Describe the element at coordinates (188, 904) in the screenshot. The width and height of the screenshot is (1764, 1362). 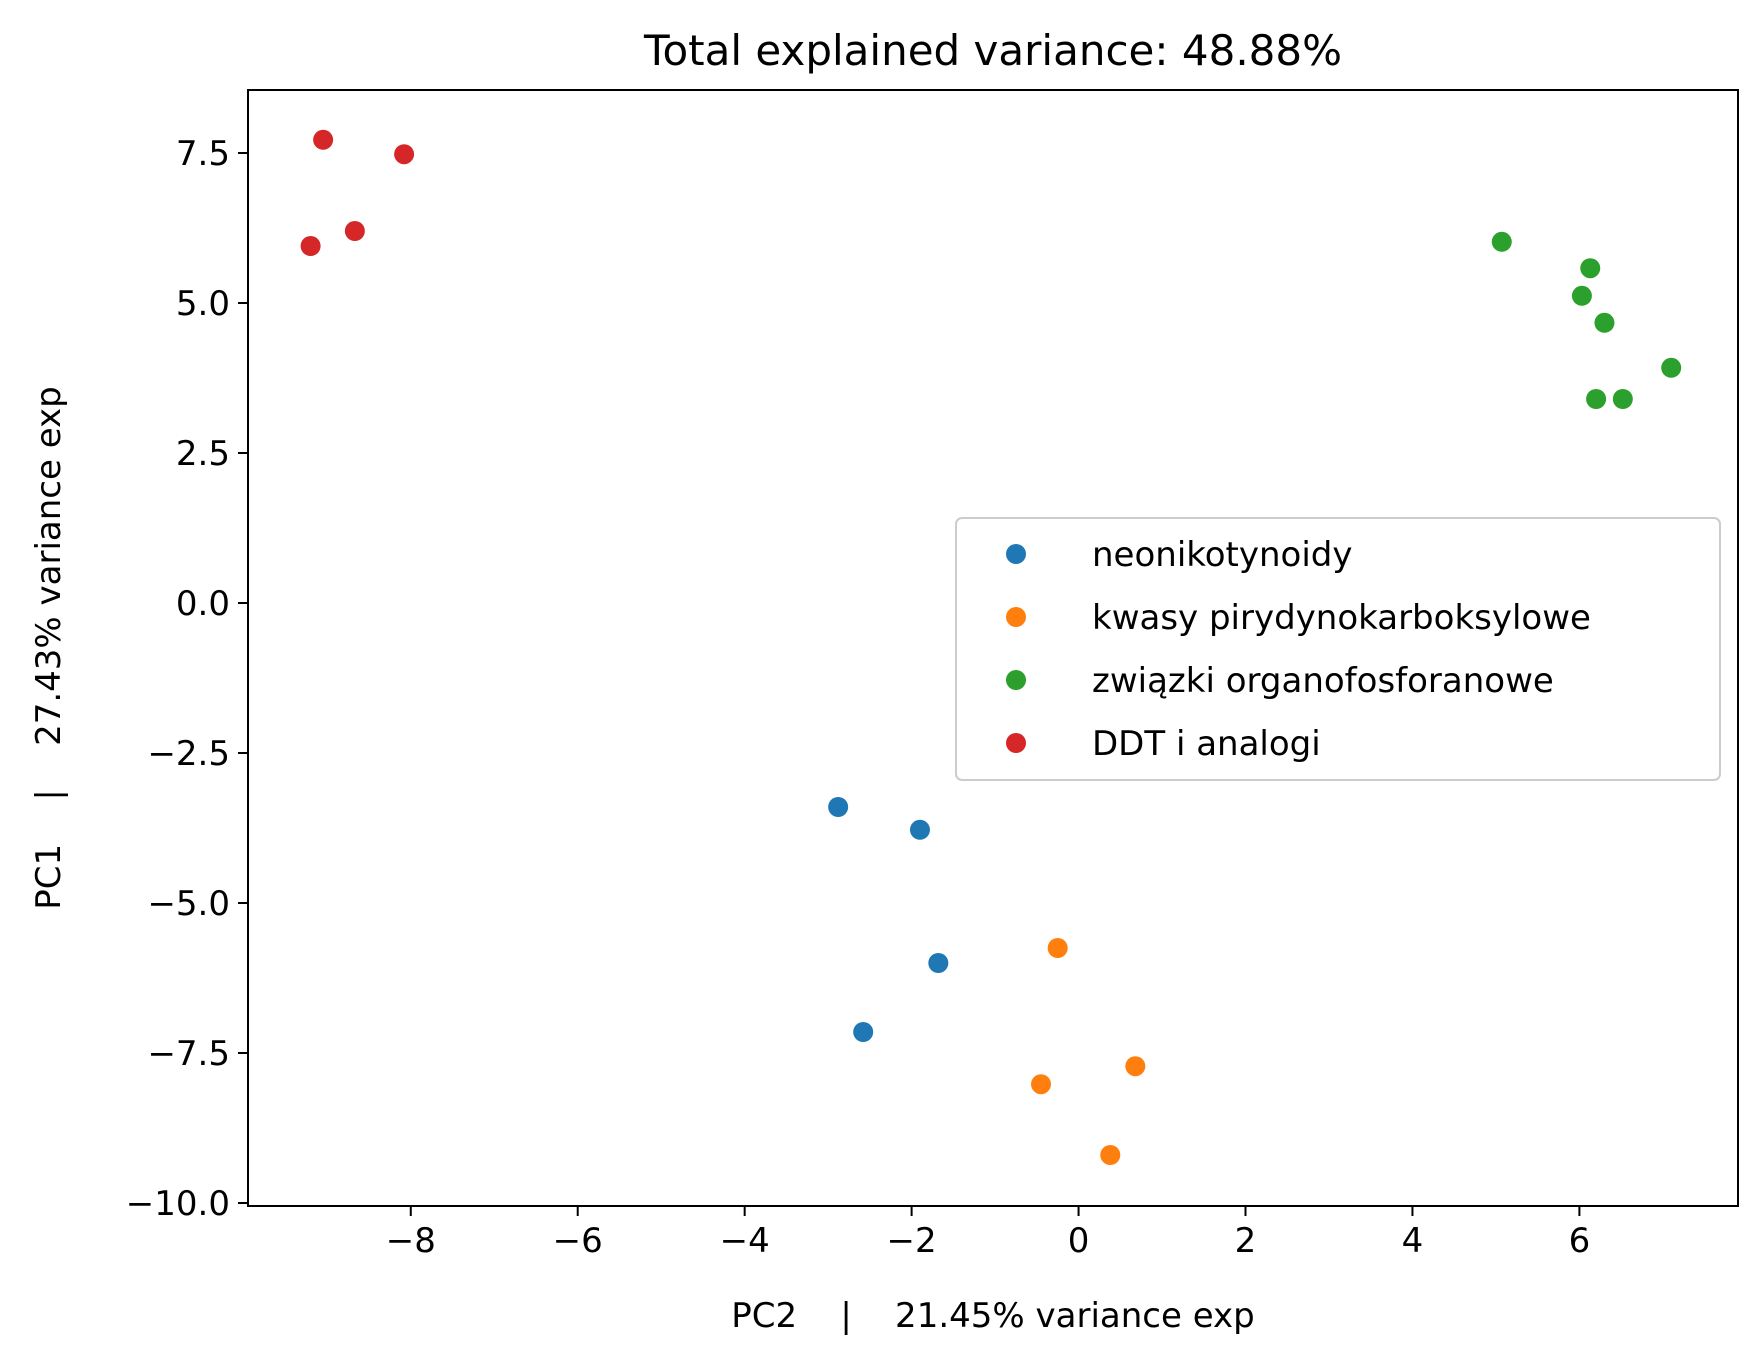
I see `y-tick-label: −5.0` at that location.